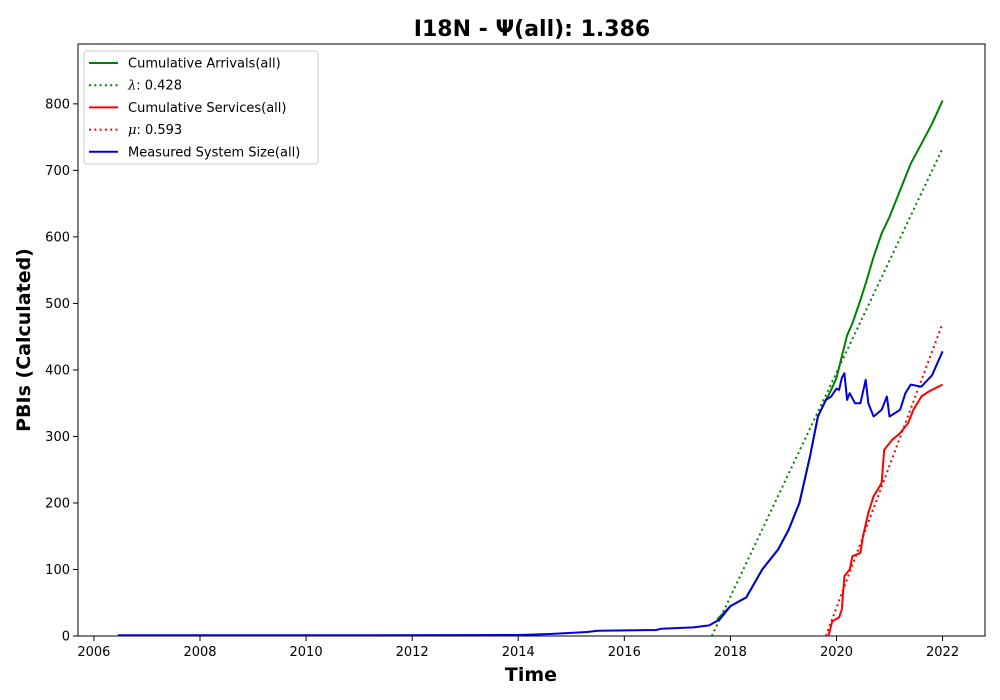 This screenshot has width=1000, height=700. Describe the element at coordinates (57, 503) in the screenshot. I see `y-tick-label: 200` at that location.